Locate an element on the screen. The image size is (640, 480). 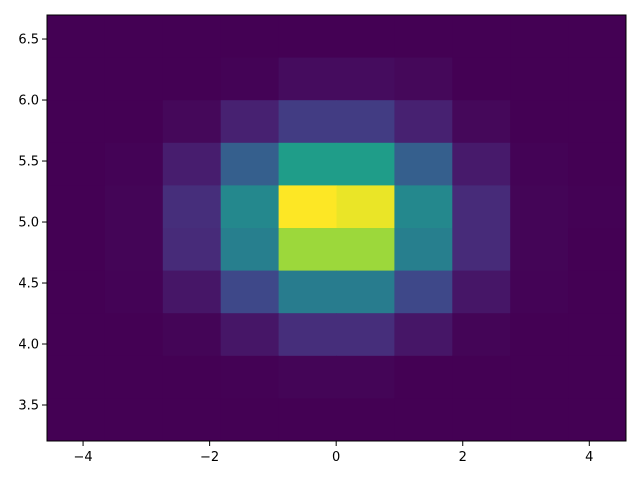
y-tick-label: 5.5 is located at coordinates (28, 162).